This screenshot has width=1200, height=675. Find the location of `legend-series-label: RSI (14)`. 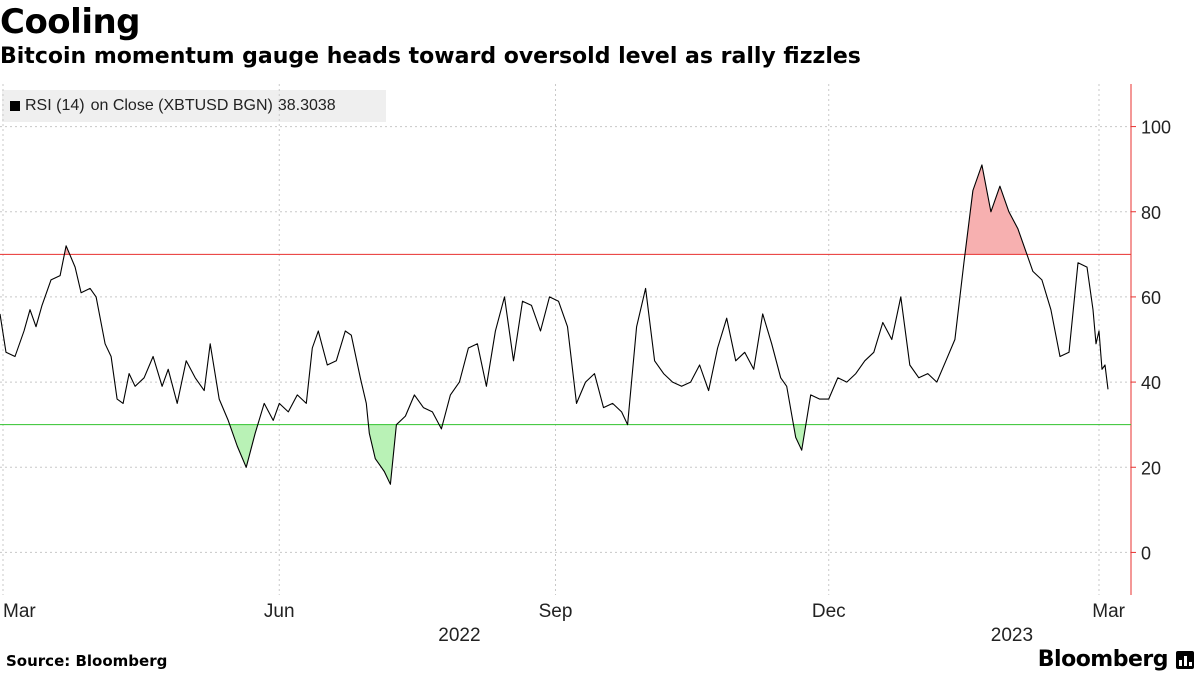

legend-series-label: RSI (14) is located at coordinates (55, 105).